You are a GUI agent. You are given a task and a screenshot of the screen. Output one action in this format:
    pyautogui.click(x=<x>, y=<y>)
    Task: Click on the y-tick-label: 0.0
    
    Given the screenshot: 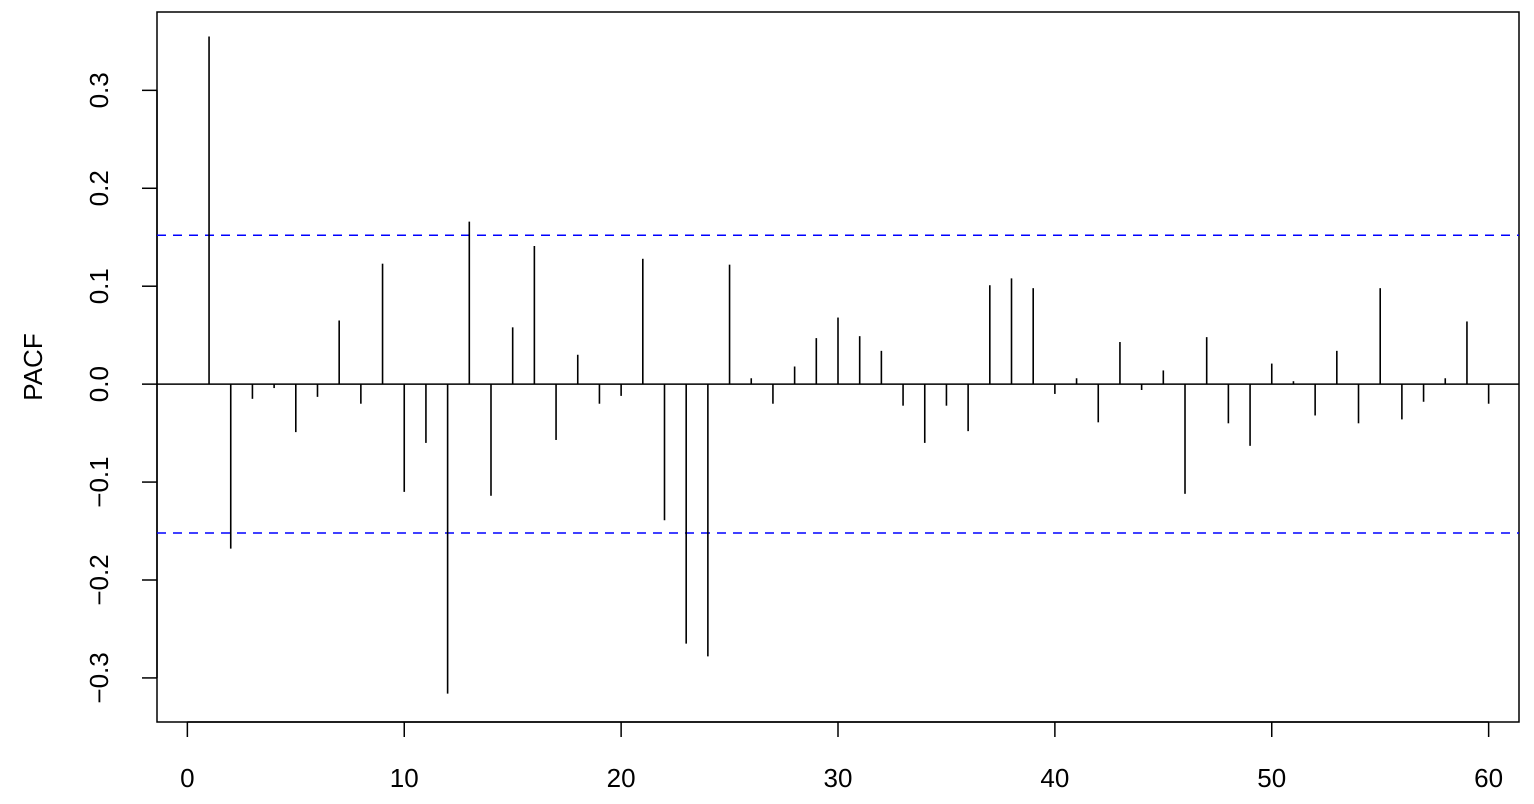 What is the action you would take?
    pyautogui.click(x=99, y=384)
    